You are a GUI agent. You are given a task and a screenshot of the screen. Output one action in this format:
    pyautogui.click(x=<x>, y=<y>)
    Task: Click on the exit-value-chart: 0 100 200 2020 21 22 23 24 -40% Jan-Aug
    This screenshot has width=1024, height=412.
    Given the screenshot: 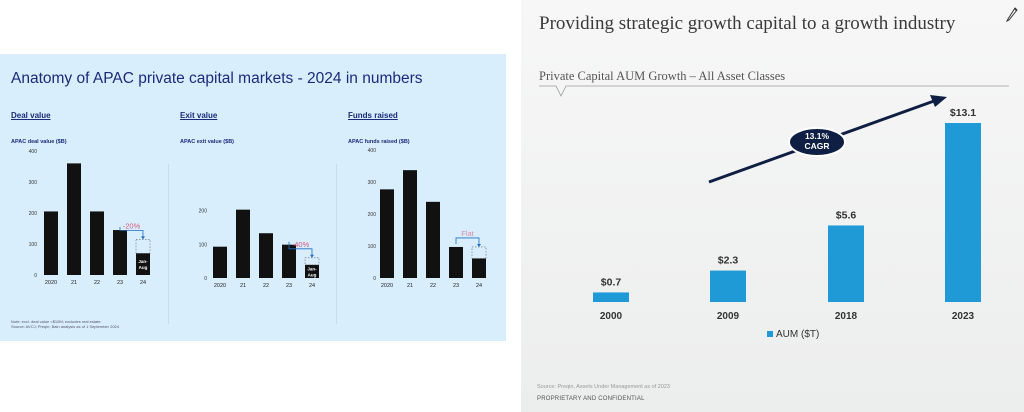 What is the action you would take?
    pyautogui.click(x=259, y=249)
    